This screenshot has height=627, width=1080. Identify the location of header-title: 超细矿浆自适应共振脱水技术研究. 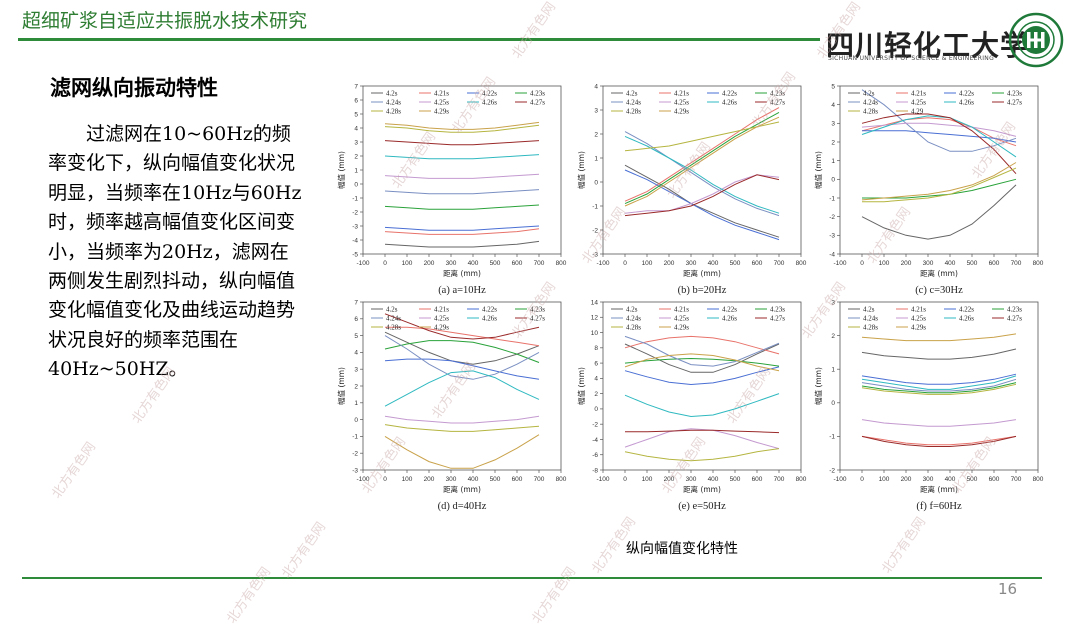
(165, 21).